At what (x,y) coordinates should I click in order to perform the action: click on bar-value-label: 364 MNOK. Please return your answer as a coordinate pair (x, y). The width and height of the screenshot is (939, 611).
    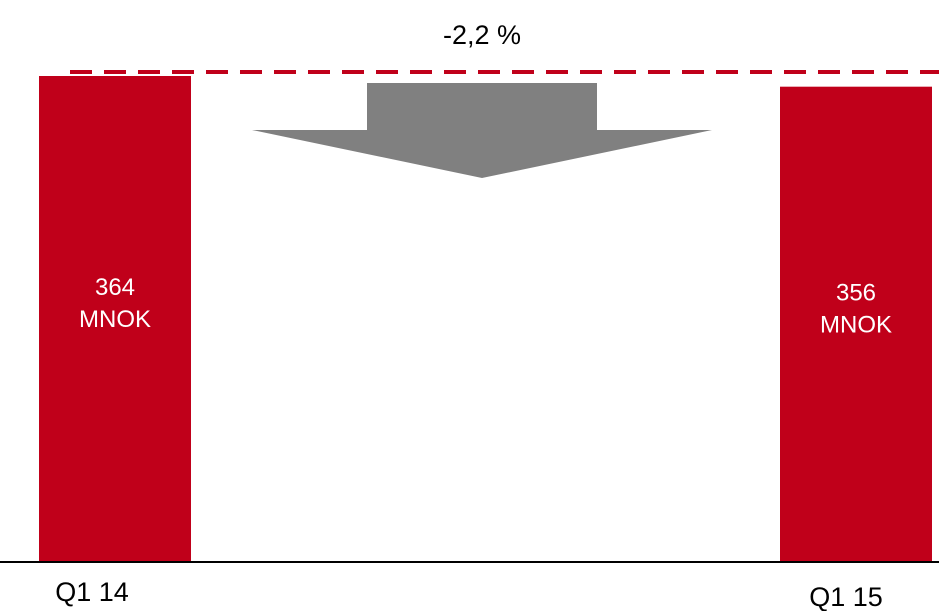
    Looking at the image, I should click on (115, 303).